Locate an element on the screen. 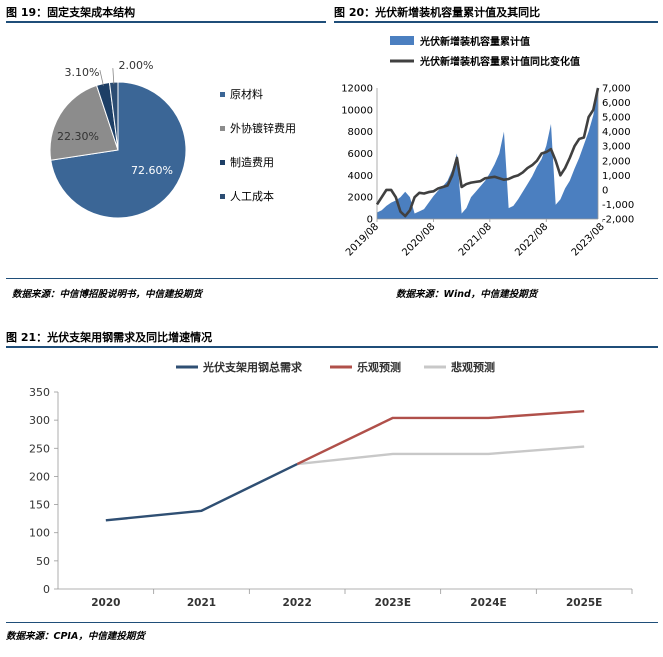  fig20-area-series is located at coordinates (487, 153).